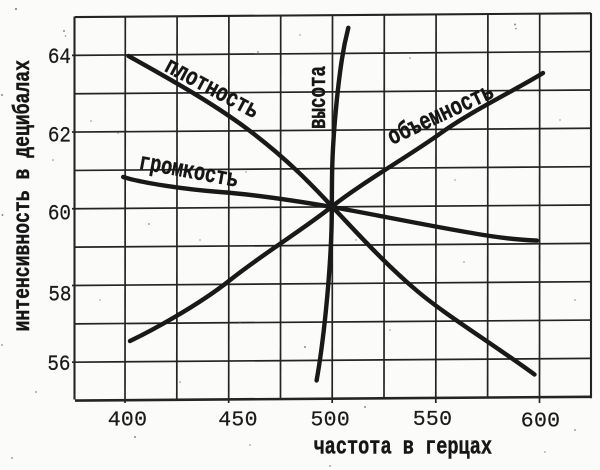 The width and height of the screenshot is (600, 470). What do you see at coordinates (320, 97) in the screenshot?
I see `svg-text: высота` at bounding box center [320, 97].